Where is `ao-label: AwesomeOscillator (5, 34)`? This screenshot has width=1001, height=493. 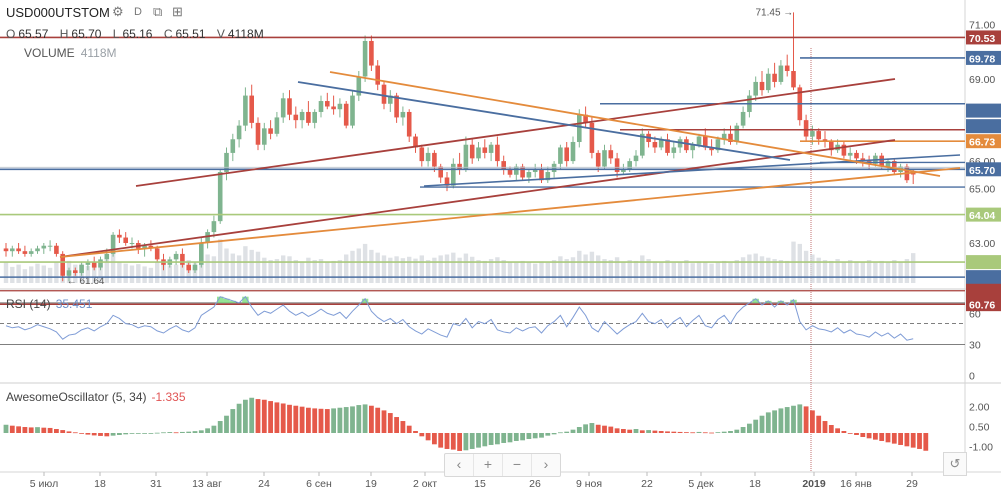
ao-label: AwesomeOscillator (5, 34) is located at coordinates (76, 397).